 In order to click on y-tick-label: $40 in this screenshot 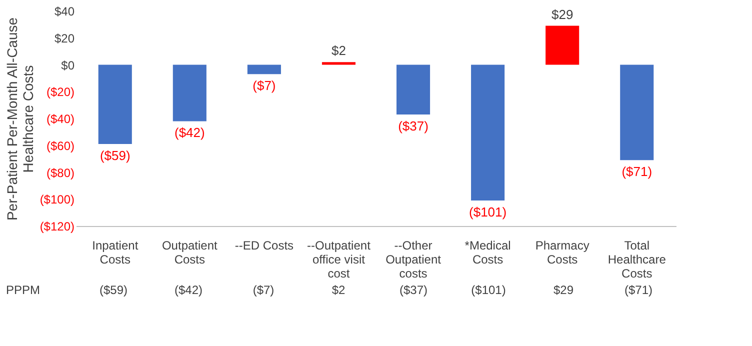, I will do `click(64, 11)`.